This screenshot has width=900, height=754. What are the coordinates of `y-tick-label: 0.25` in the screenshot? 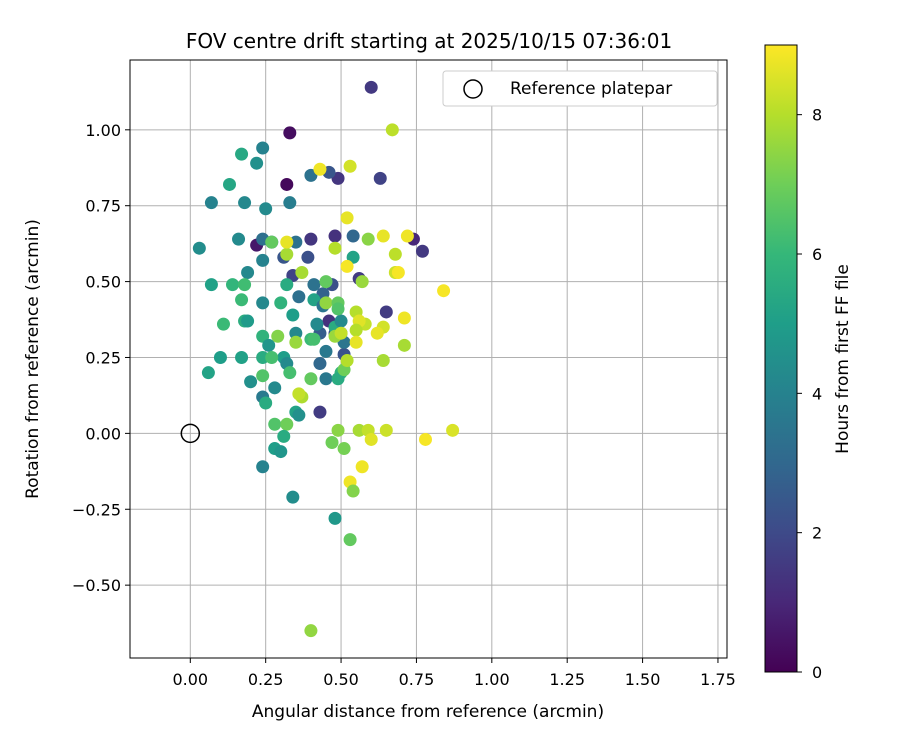 It's located at (103, 357).